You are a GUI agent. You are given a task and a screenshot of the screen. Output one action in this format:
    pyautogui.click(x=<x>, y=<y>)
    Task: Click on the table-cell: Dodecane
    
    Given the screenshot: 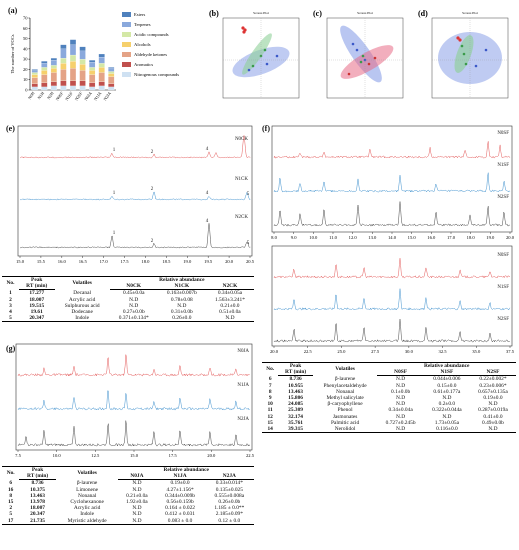 What is the action you would take?
    pyautogui.click(x=82, y=312)
    